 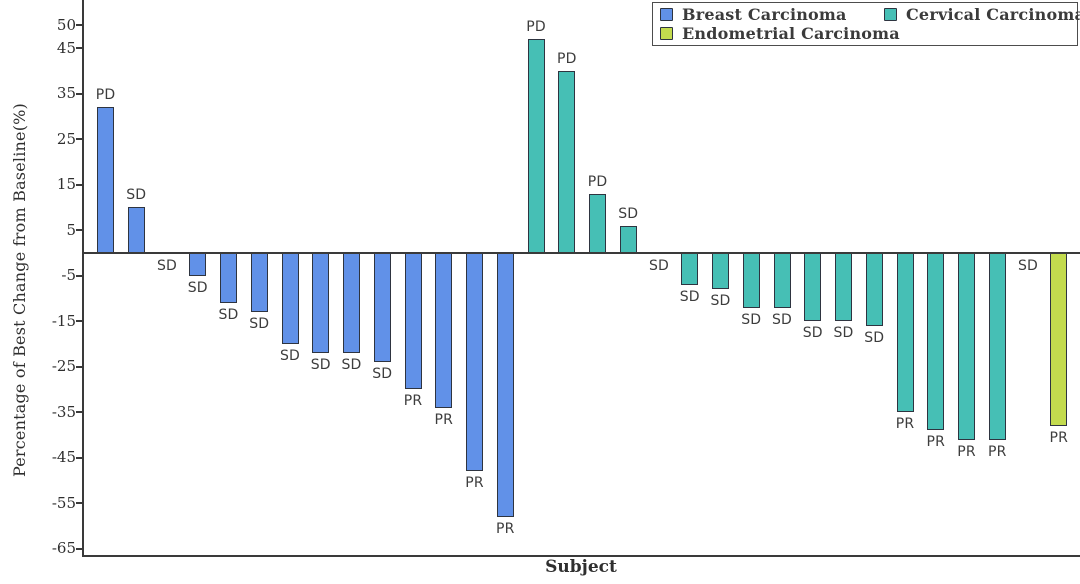 What do you see at coordinates (351, 365) in the screenshot?
I see `bar-response-label-subject-9: SD` at bounding box center [351, 365].